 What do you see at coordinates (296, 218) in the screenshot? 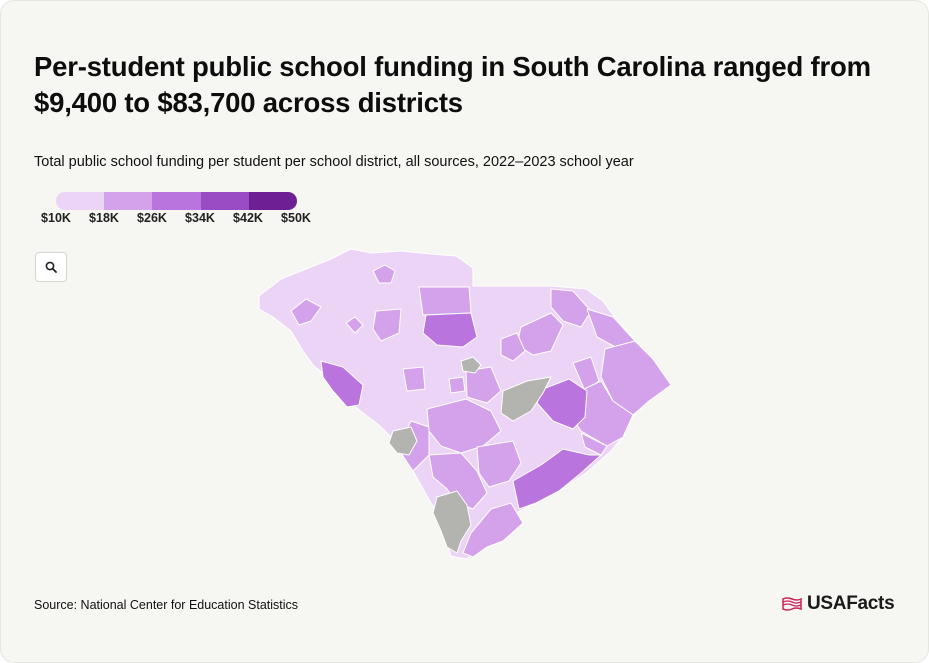
I see `legend-label-50k: $50K` at bounding box center [296, 218].